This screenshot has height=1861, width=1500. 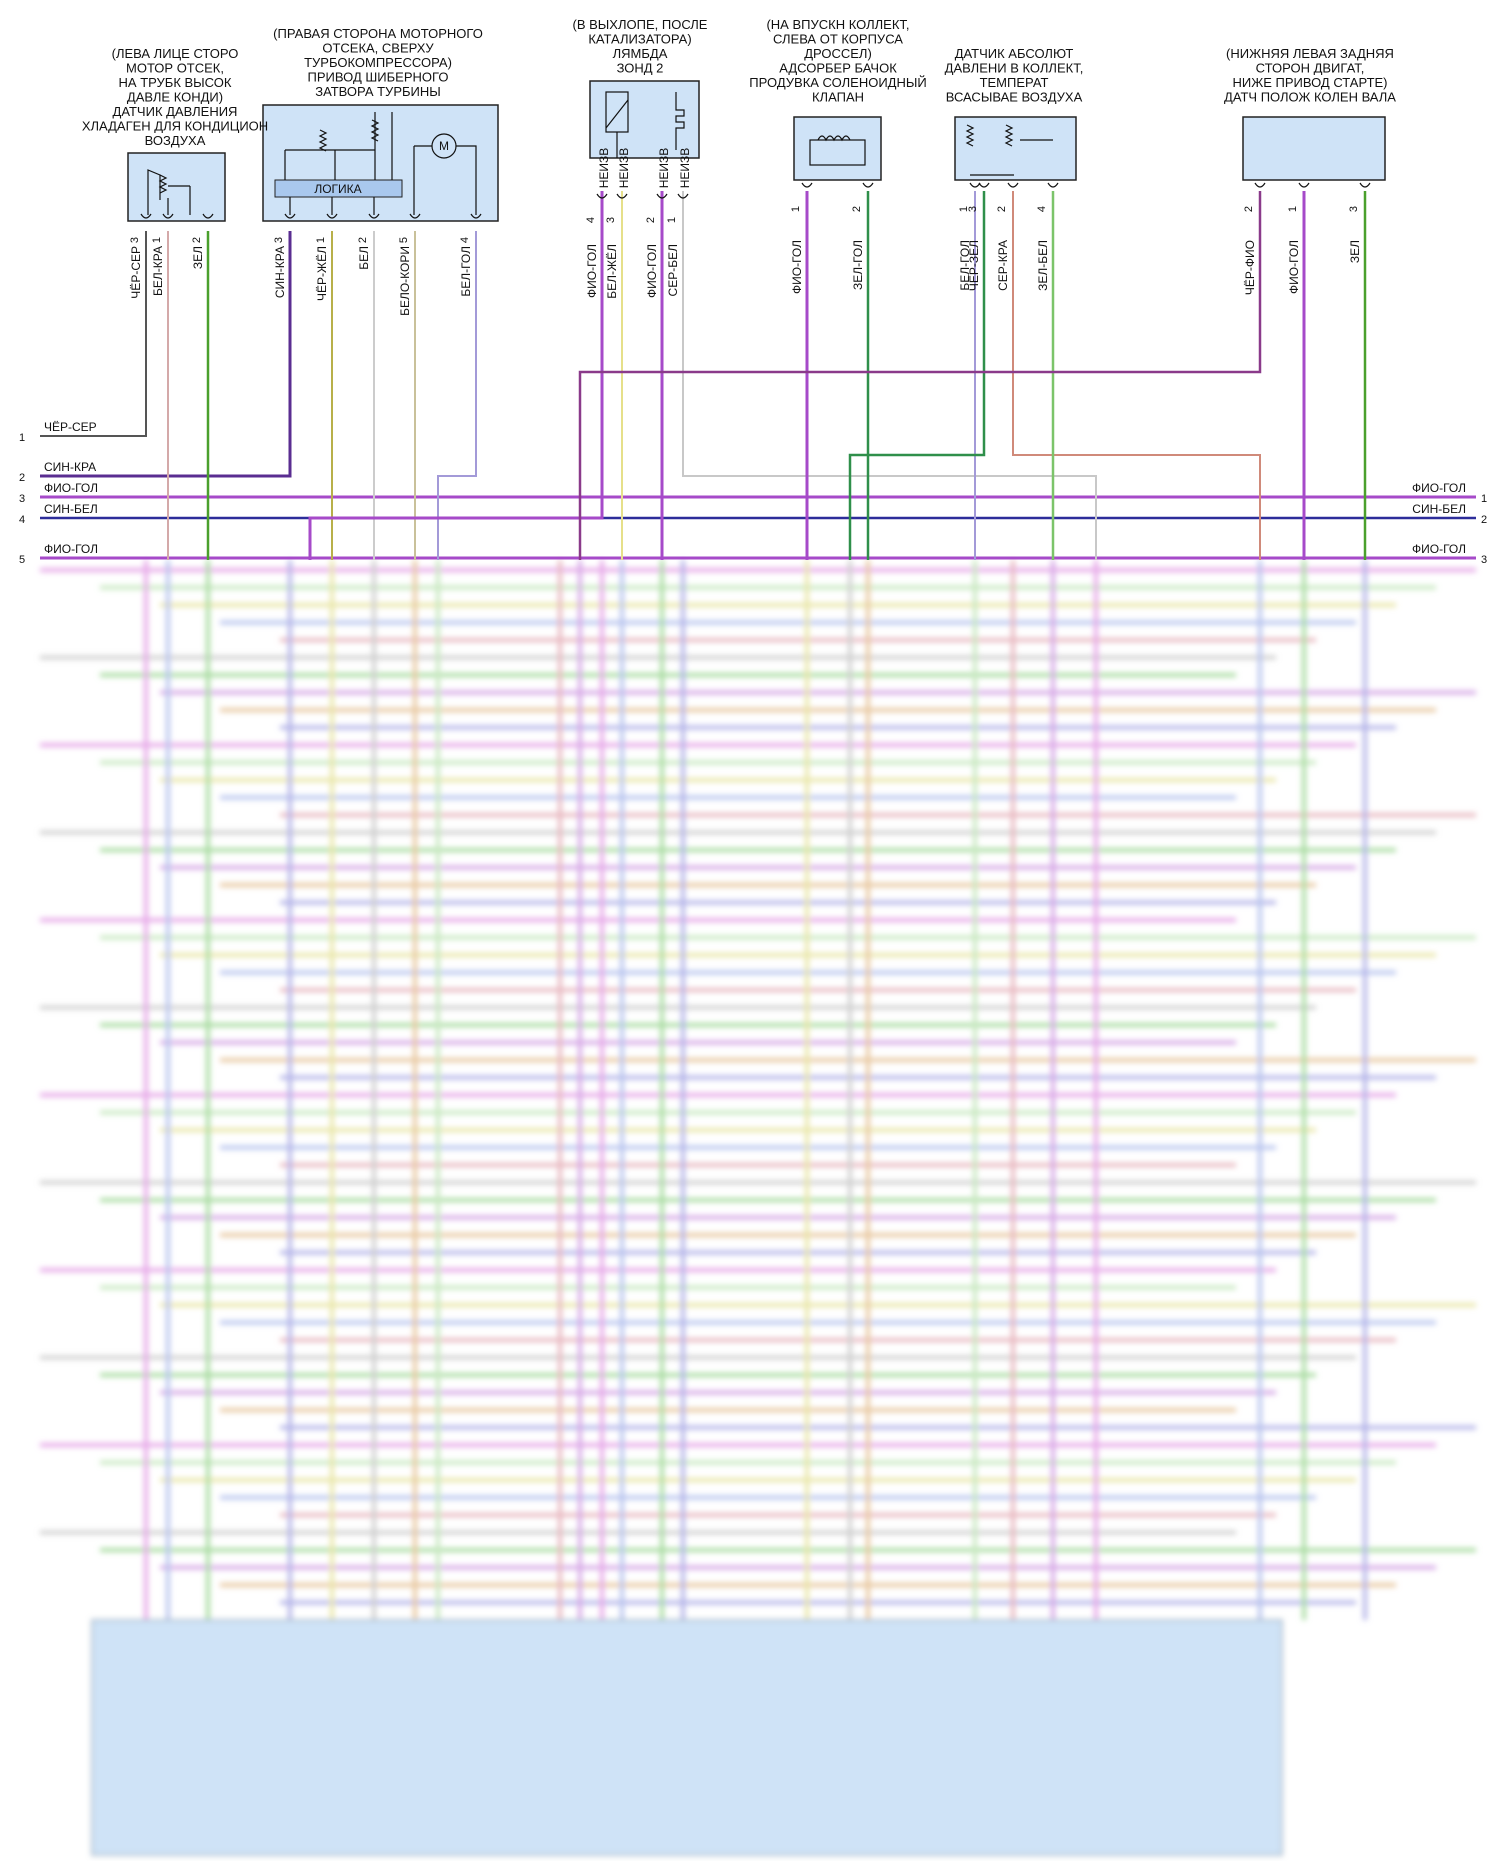 What do you see at coordinates (1043, 265) in the screenshot?
I see `wire-color-label: ЗЕЛ-БЕЛ` at bounding box center [1043, 265].